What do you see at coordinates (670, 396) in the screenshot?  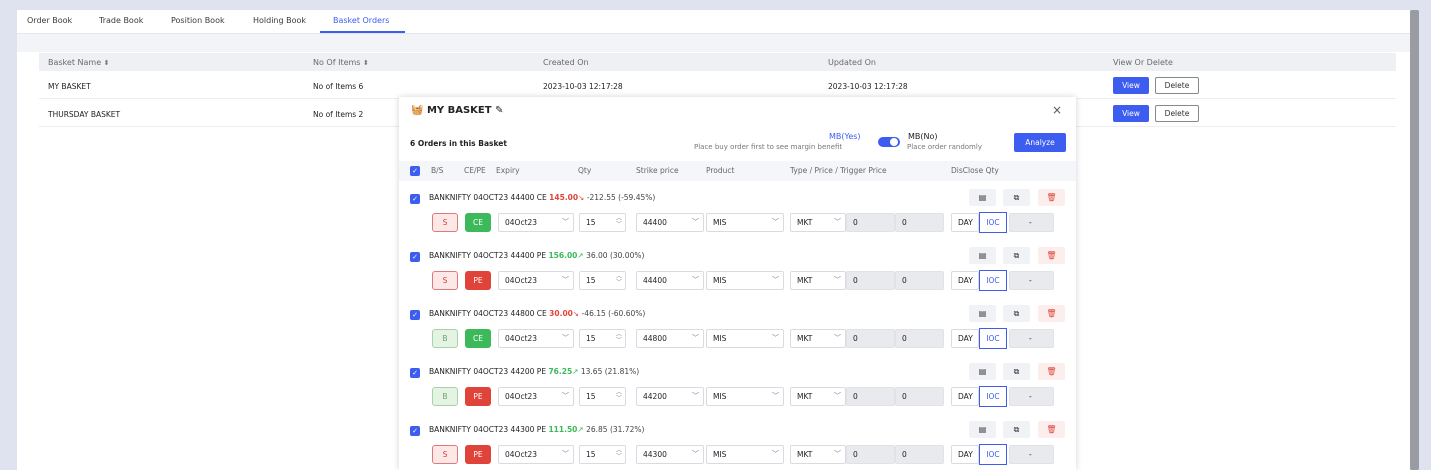 I see `strike-select: 44200 ﹀` at bounding box center [670, 396].